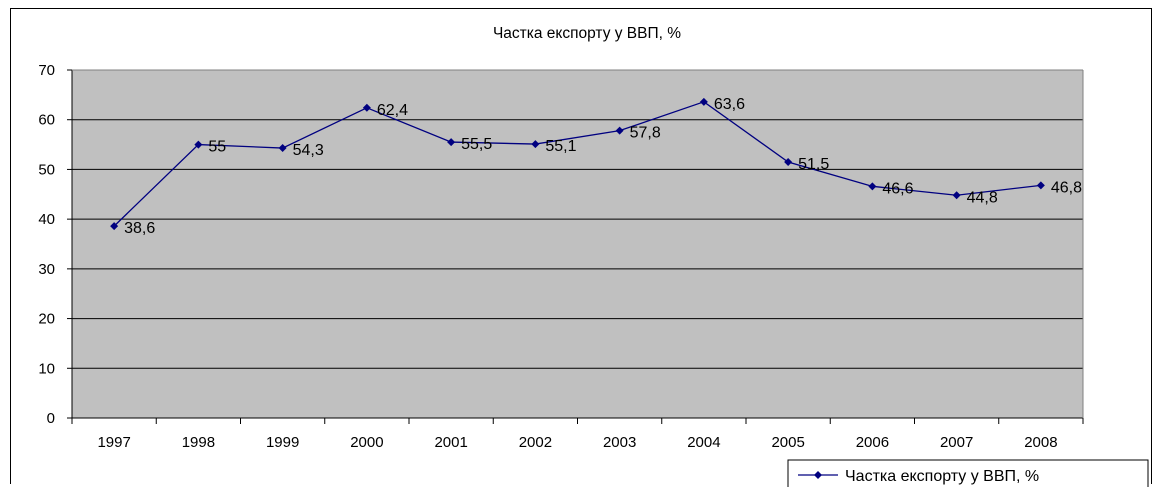 Image resolution: width=1156 pixels, height=487 pixels. Describe the element at coordinates (942, 476) in the screenshot. I see `legend-label: Частка експорту у ВВП, %` at that location.